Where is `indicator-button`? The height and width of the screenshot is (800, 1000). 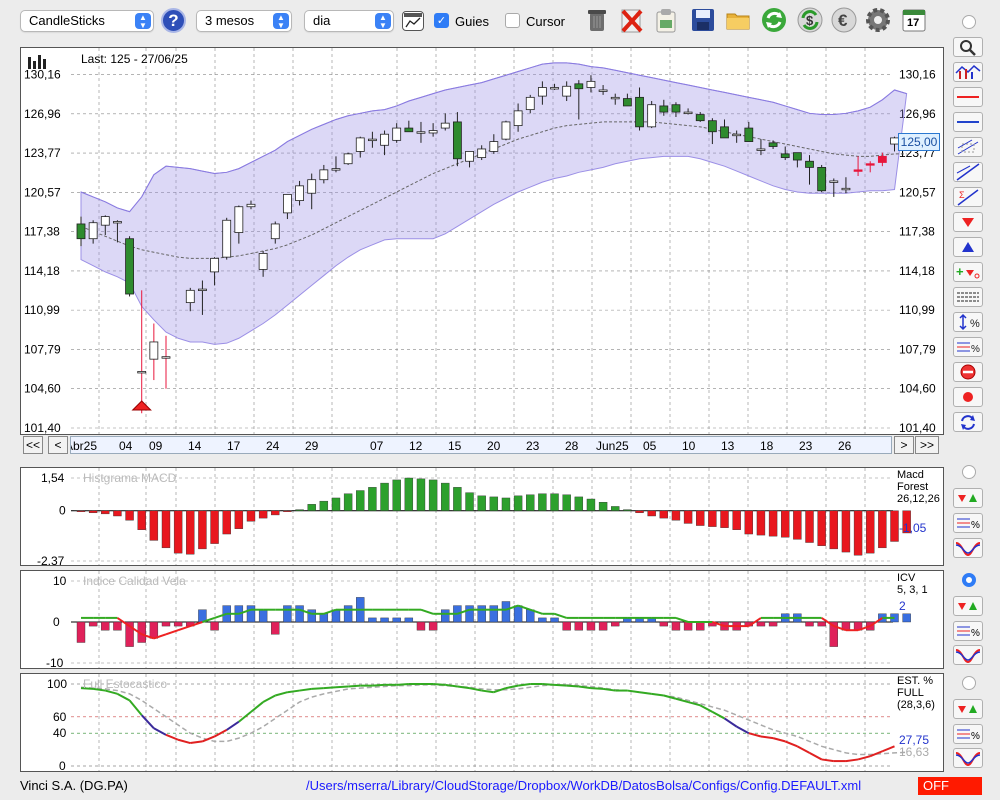
indicator-button is located at coordinates (968, 72).